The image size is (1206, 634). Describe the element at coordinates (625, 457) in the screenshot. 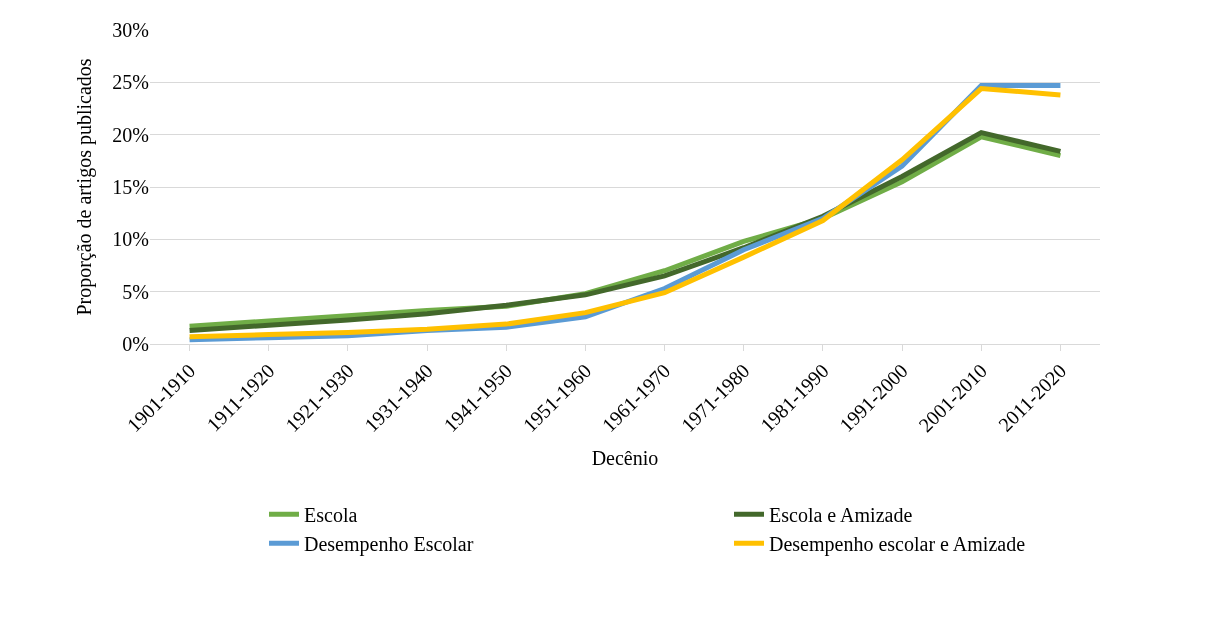

I see `x-axis-title: Decênio` at that location.